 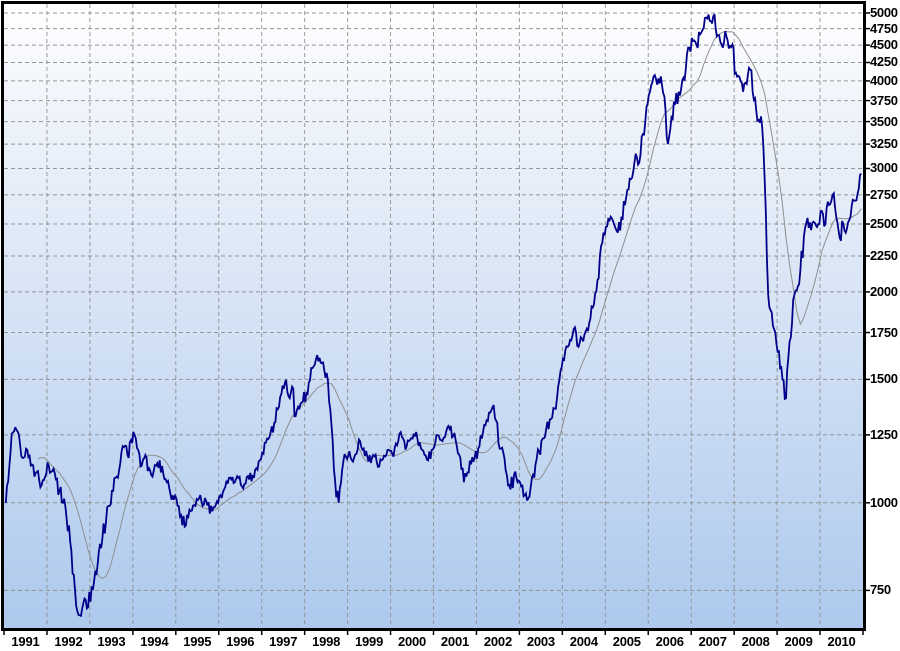 What do you see at coordinates (884, 144) in the screenshot?
I see `y-axis-label: 3250` at bounding box center [884, 144].